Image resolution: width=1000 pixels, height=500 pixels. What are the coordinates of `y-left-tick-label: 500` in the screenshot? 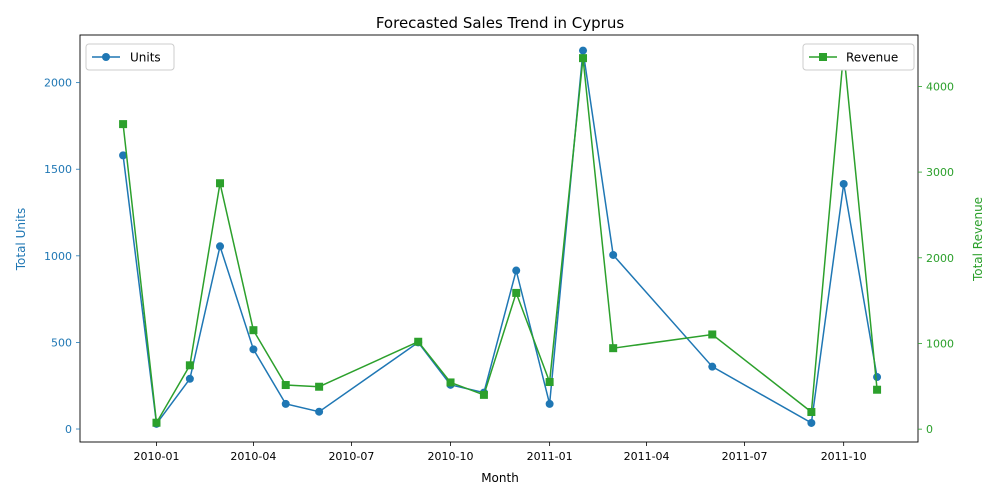 It's located at (61, 342).